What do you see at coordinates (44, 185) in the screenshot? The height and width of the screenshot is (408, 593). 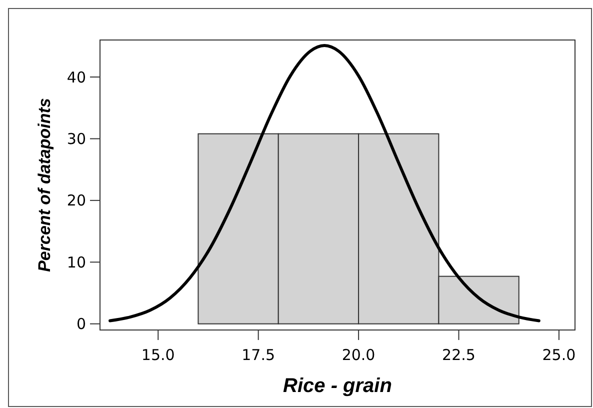 I see `y-axis-title: Percent of datapoints` at bounding box center [44, 185].